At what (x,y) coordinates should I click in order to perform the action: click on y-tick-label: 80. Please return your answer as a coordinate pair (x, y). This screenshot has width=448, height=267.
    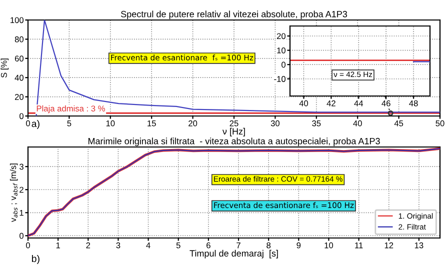
    Looking at the image, I should click on (19, 39).